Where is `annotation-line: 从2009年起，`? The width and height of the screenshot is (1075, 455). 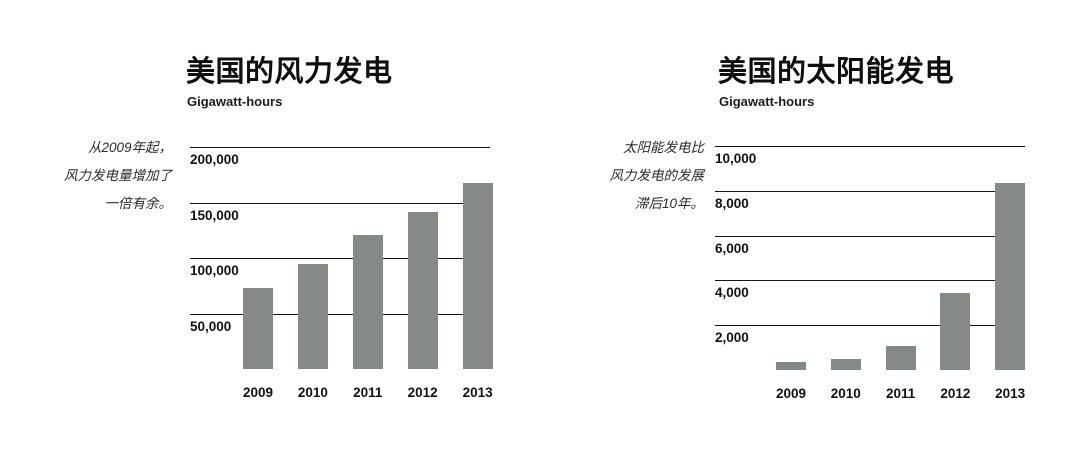 annotation-line: 从2009年起， is located at coordinates (129, 147).